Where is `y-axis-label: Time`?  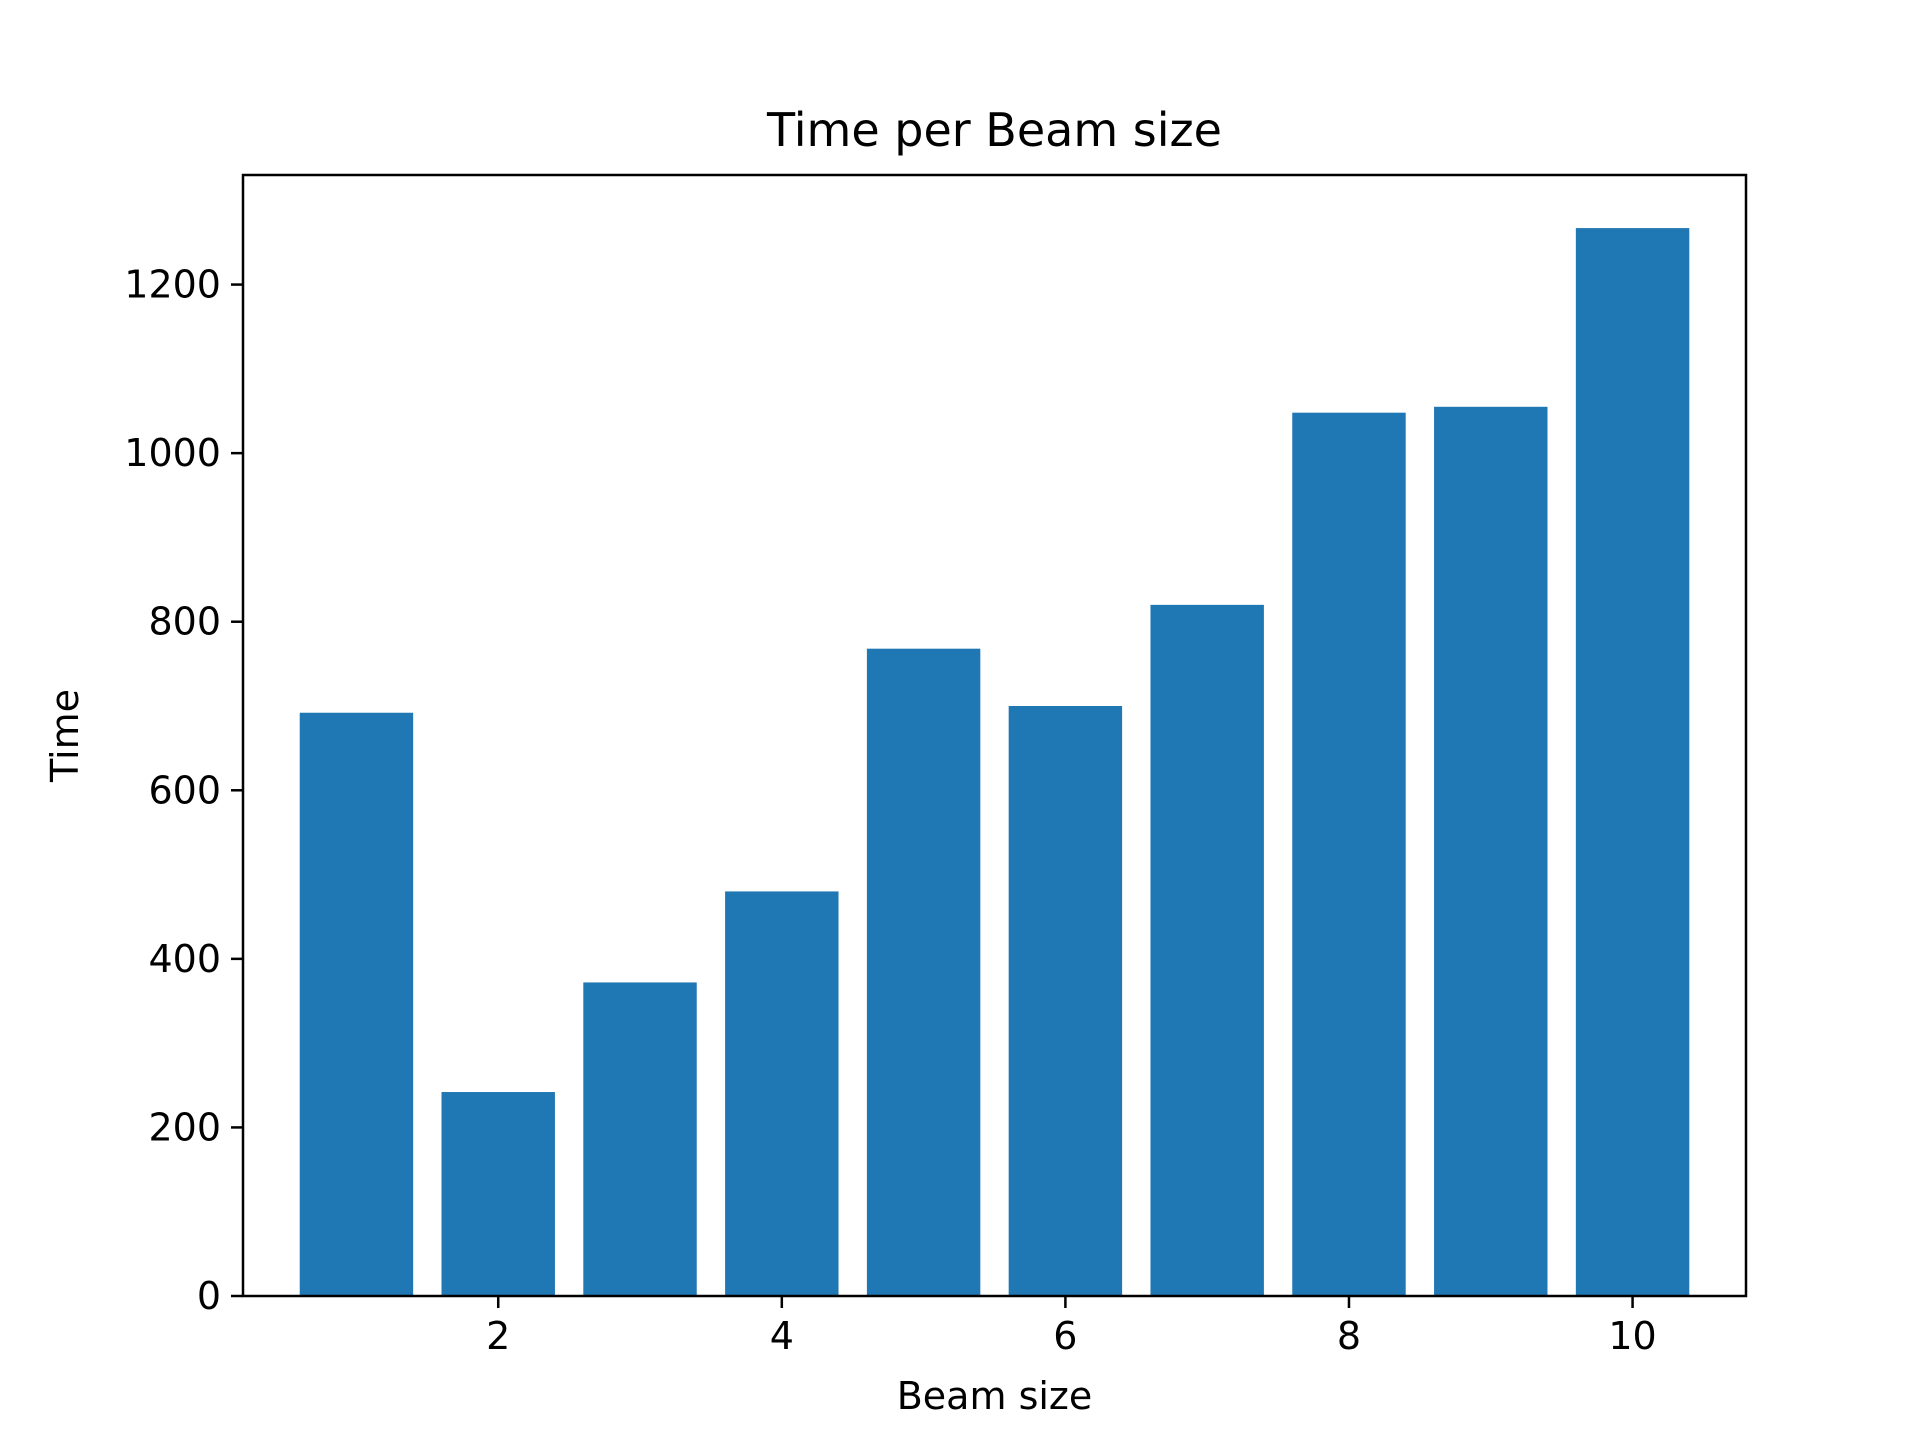
y-axis-label: Time is located at coordinates (65, 736).